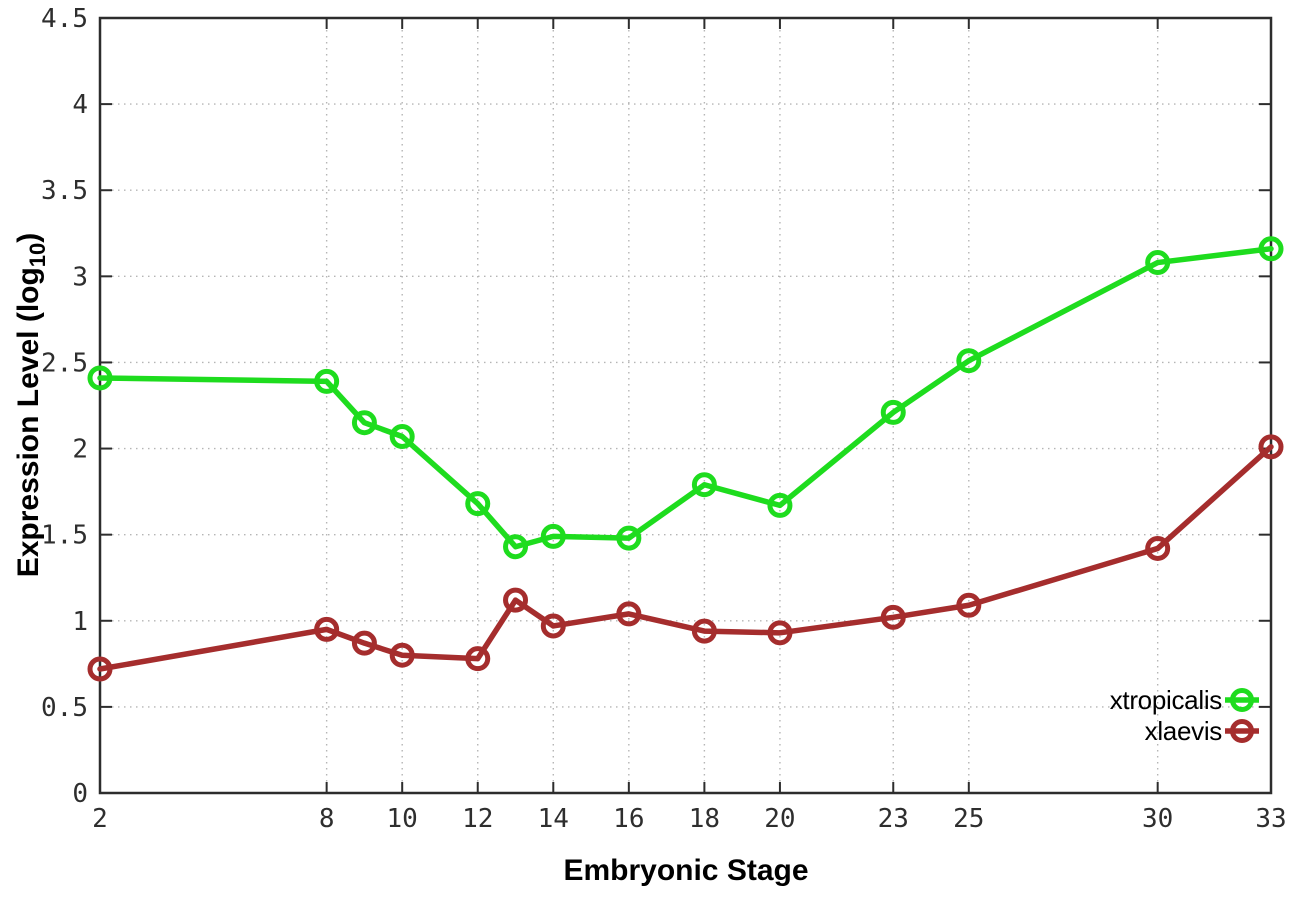 The width and height of the screenshot is (1296, 907). I want to click on legend-entry-xtropicalis: xtropicalis, so click(1184, 700).